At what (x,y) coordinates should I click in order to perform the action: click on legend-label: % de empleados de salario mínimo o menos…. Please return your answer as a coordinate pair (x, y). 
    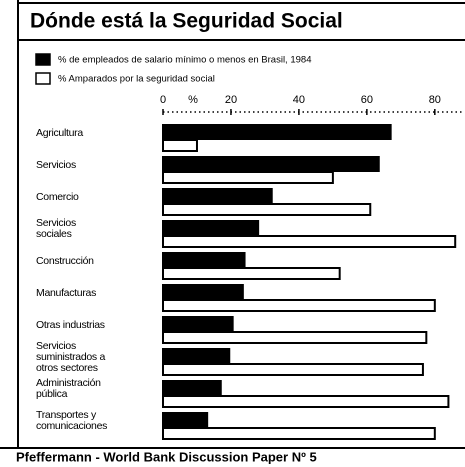
    Looking at the image, I should click on (184, 60).